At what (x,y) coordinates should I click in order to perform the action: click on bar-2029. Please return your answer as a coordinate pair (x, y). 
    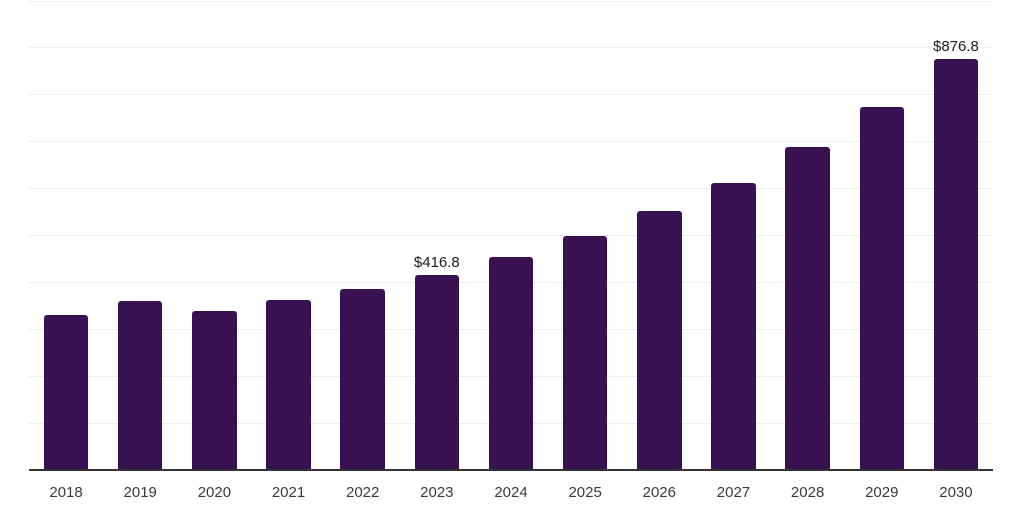
    Looking at the image, I should click on (882, 288).